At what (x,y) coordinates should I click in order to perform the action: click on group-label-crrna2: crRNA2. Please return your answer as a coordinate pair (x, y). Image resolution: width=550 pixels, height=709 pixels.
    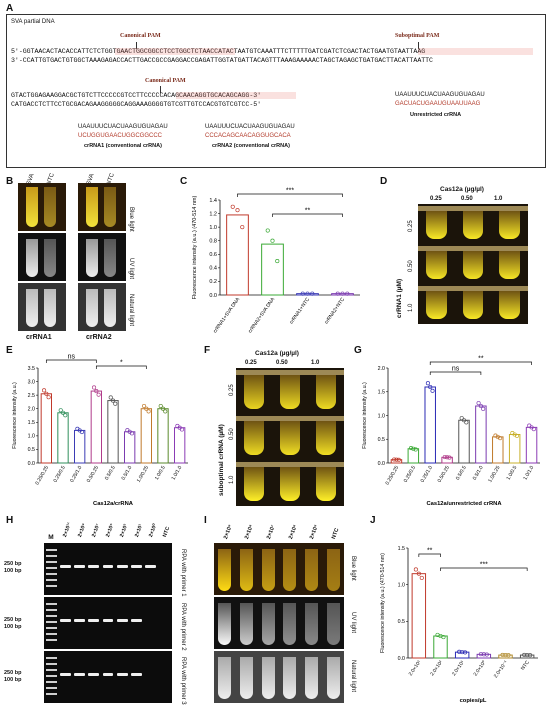
    Looking at the image, I should click on (99, 337).